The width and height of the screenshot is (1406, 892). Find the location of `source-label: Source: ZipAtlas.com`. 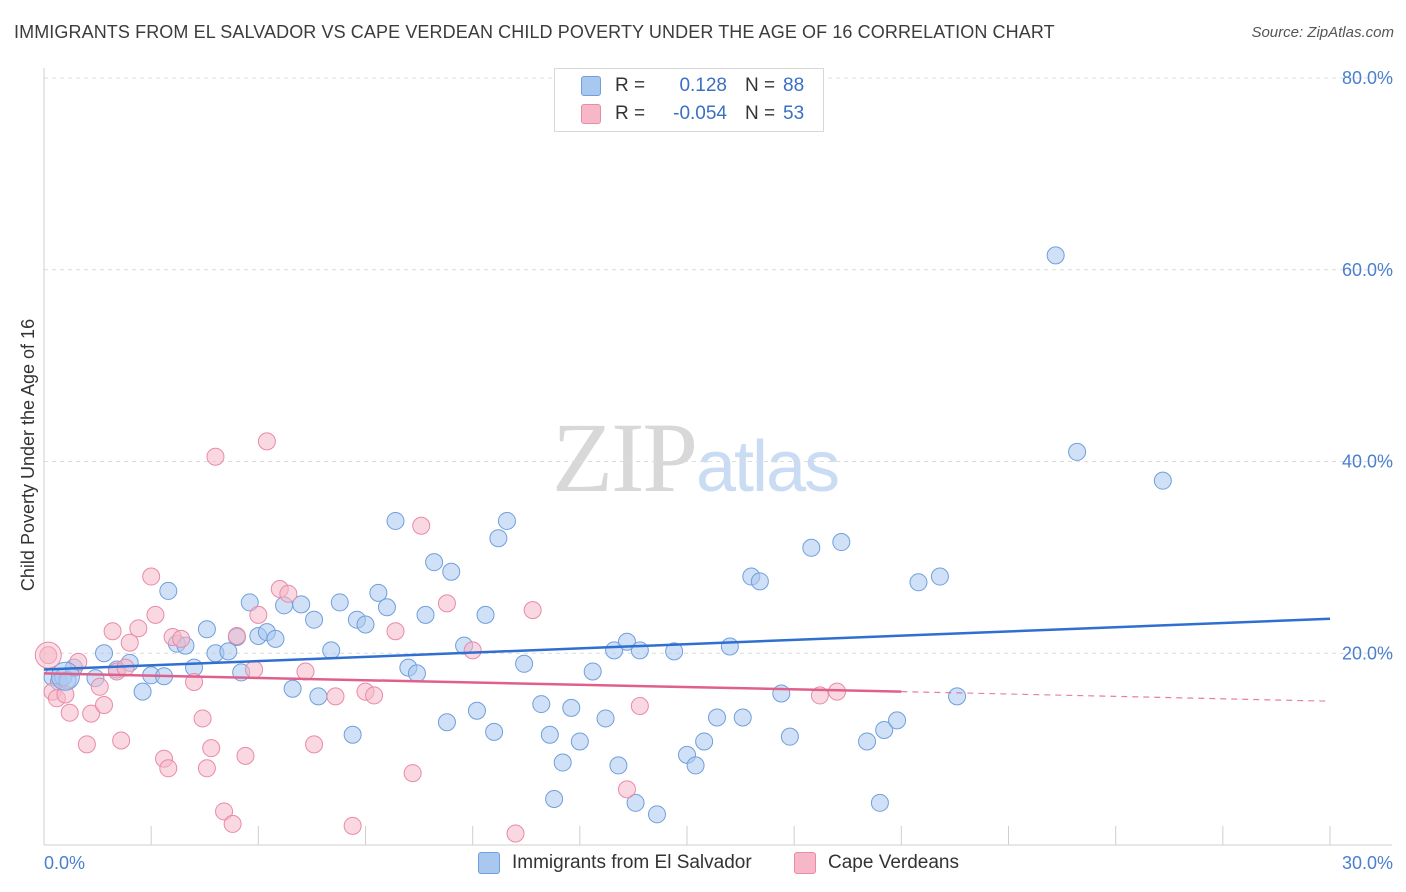

source-label: Source: ZipAtlas.com is located at coordinates (1322, 32).